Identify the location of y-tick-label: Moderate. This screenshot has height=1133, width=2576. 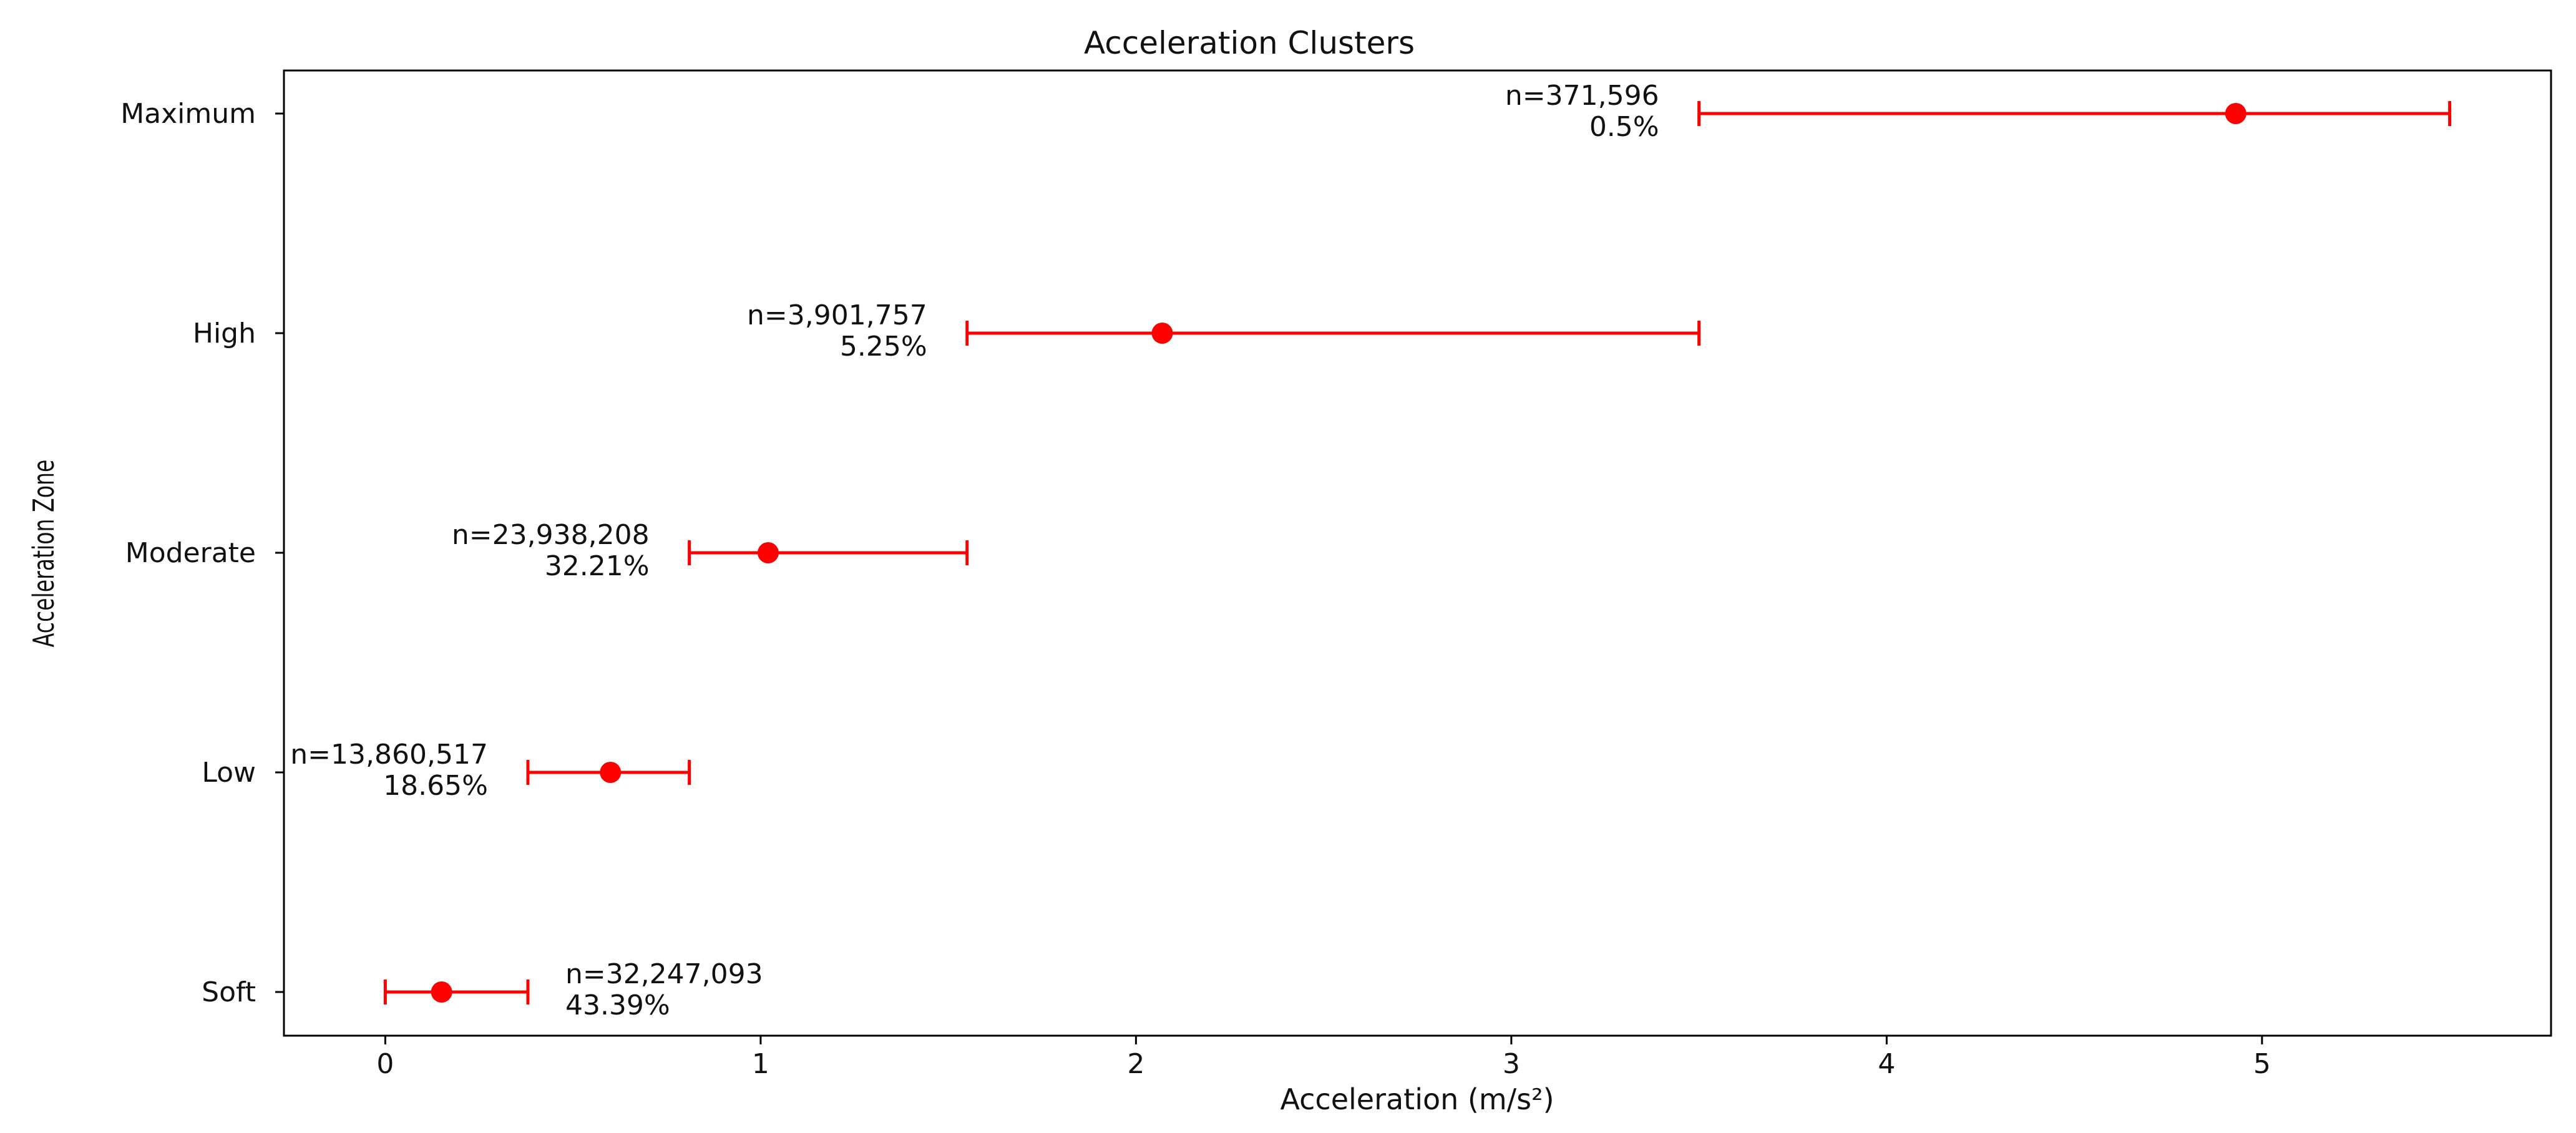
(190, 553).